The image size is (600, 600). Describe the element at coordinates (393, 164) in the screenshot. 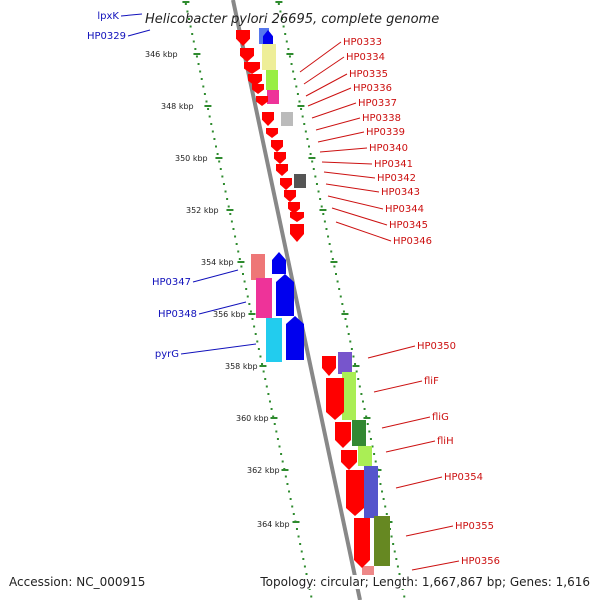

I see `gene-label: HP0341` at that location.